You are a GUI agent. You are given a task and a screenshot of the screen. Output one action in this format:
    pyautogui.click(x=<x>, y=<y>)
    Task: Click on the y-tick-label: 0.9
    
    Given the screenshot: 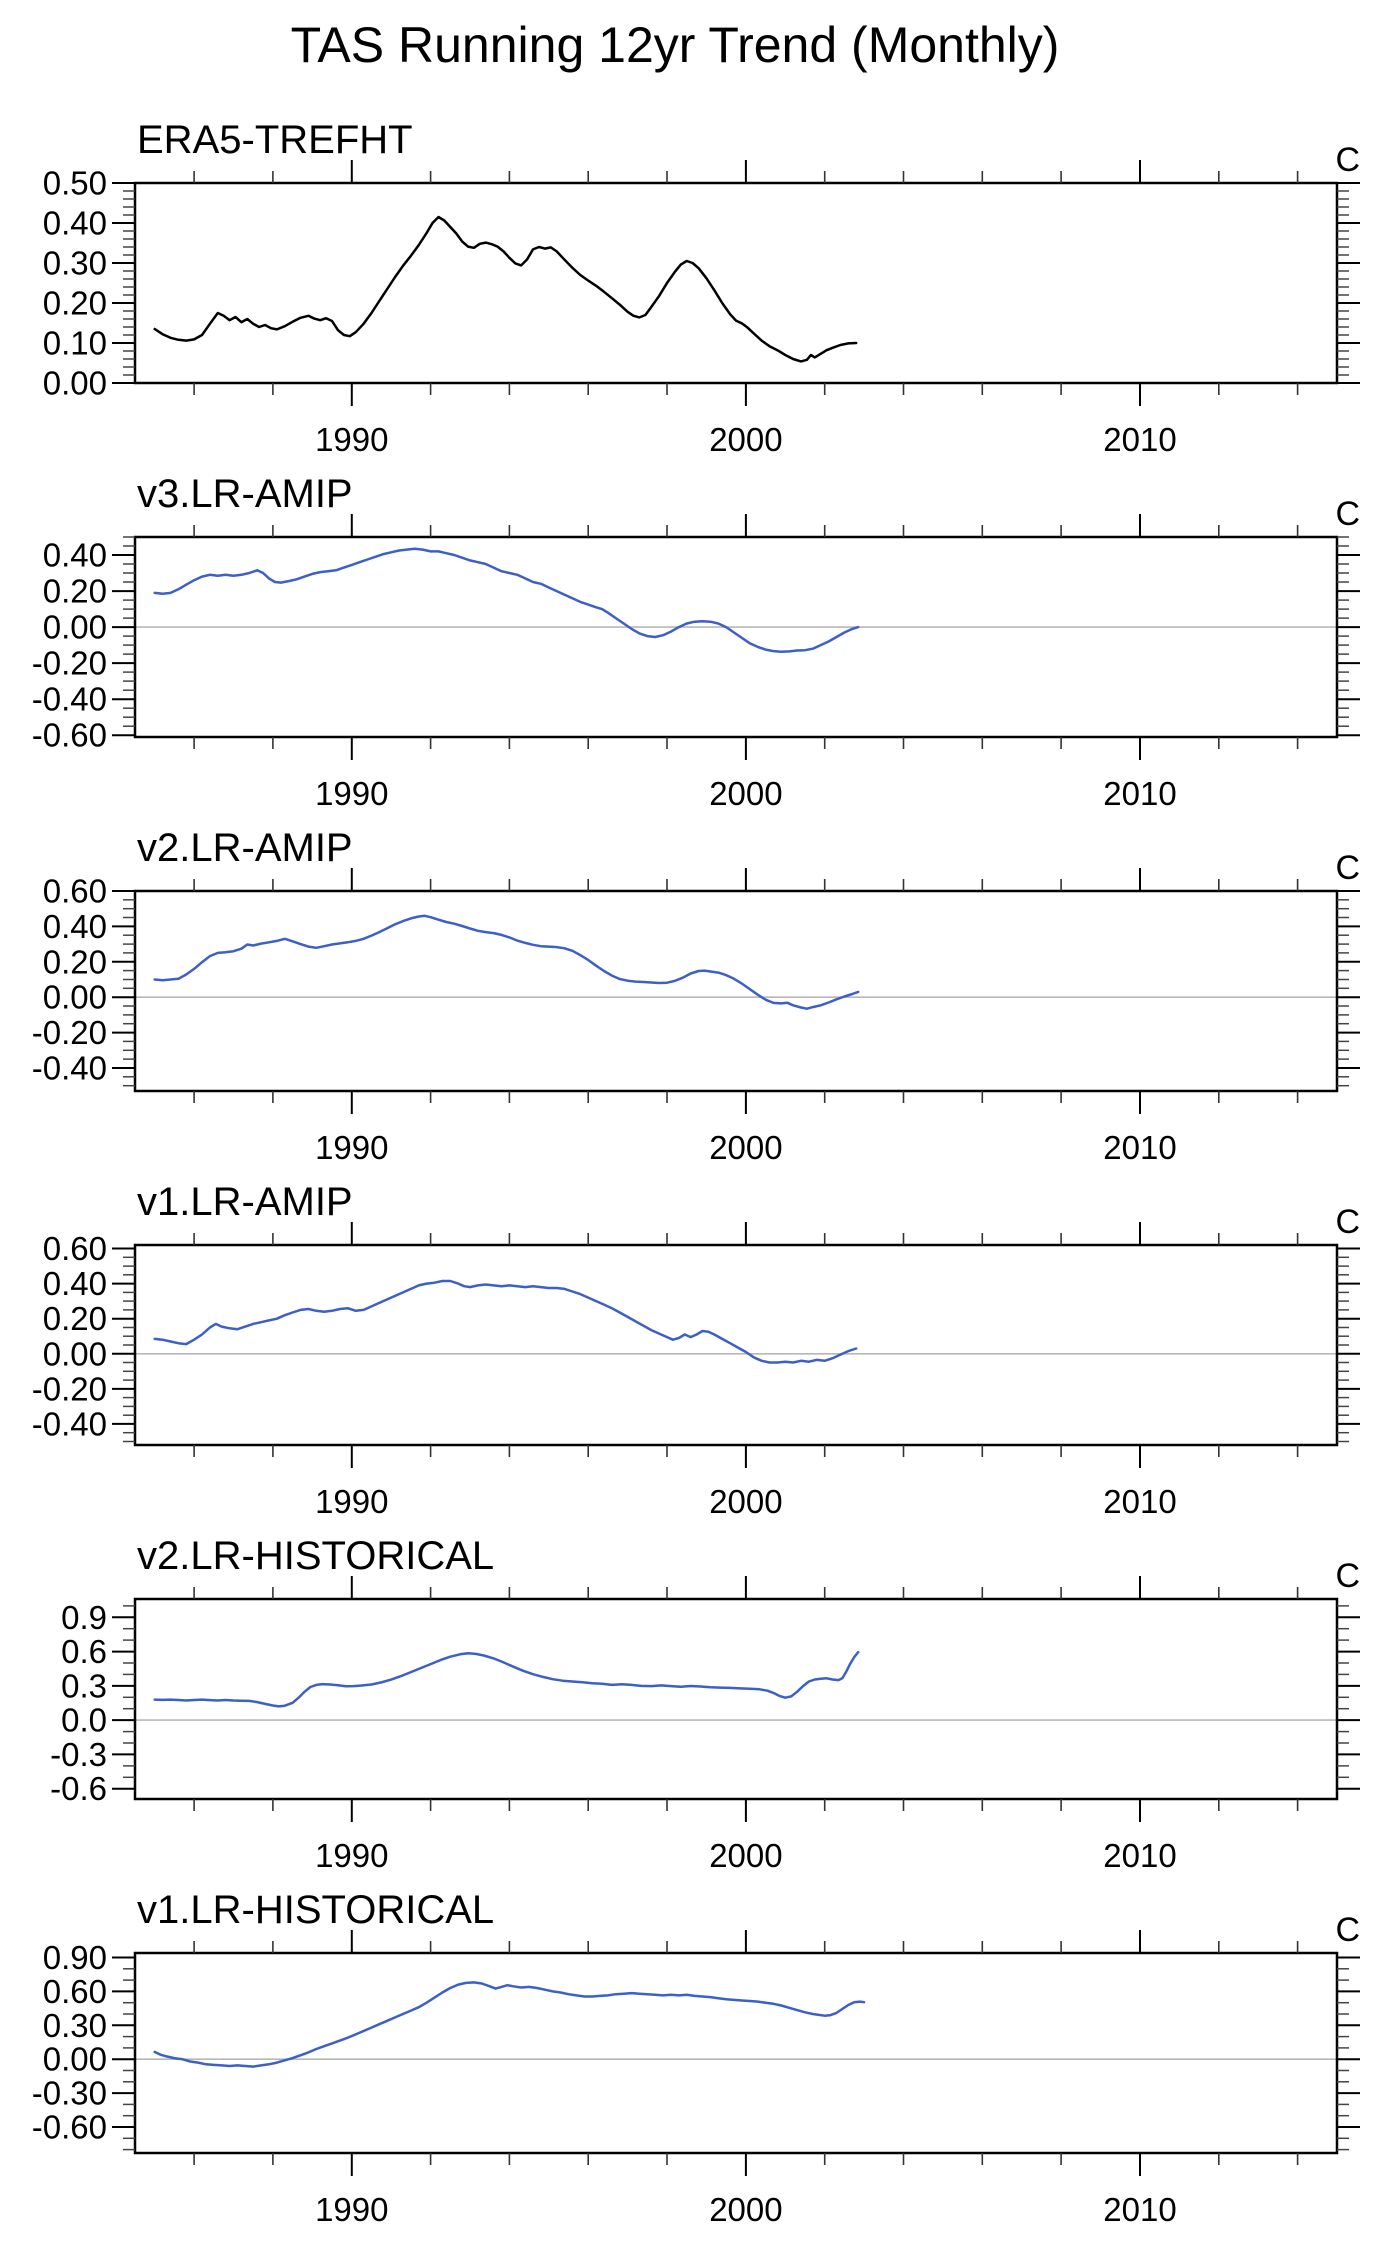 What is the action you would take?
    pyautogui.click(x=84, y=1617)
    